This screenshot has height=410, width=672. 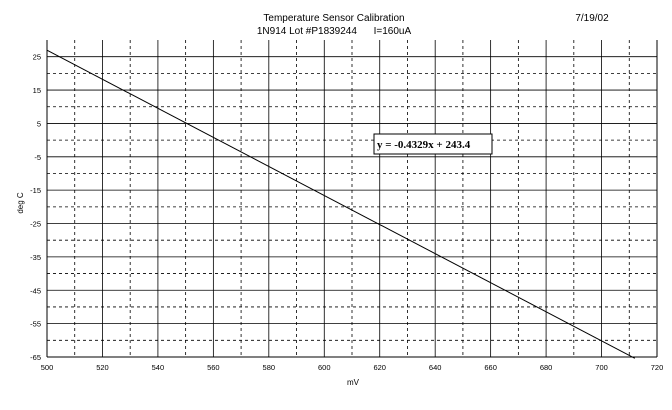 I want to click on chart-subtitle: 1N914 Lot #P1839244 I=160uA, so click(x=334, y=31).